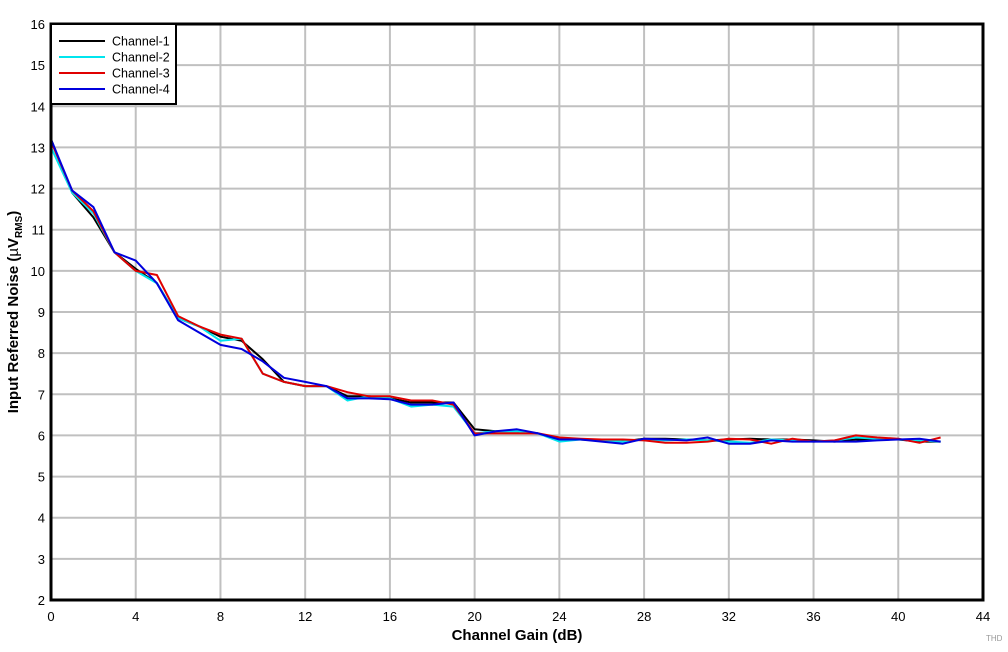 The width and height of the screenshot is (1008, 652). What do you see at coordinates (559, 616) in the screenshot?
I see `x-tick-label: 24` at bounding box center [559, 616].